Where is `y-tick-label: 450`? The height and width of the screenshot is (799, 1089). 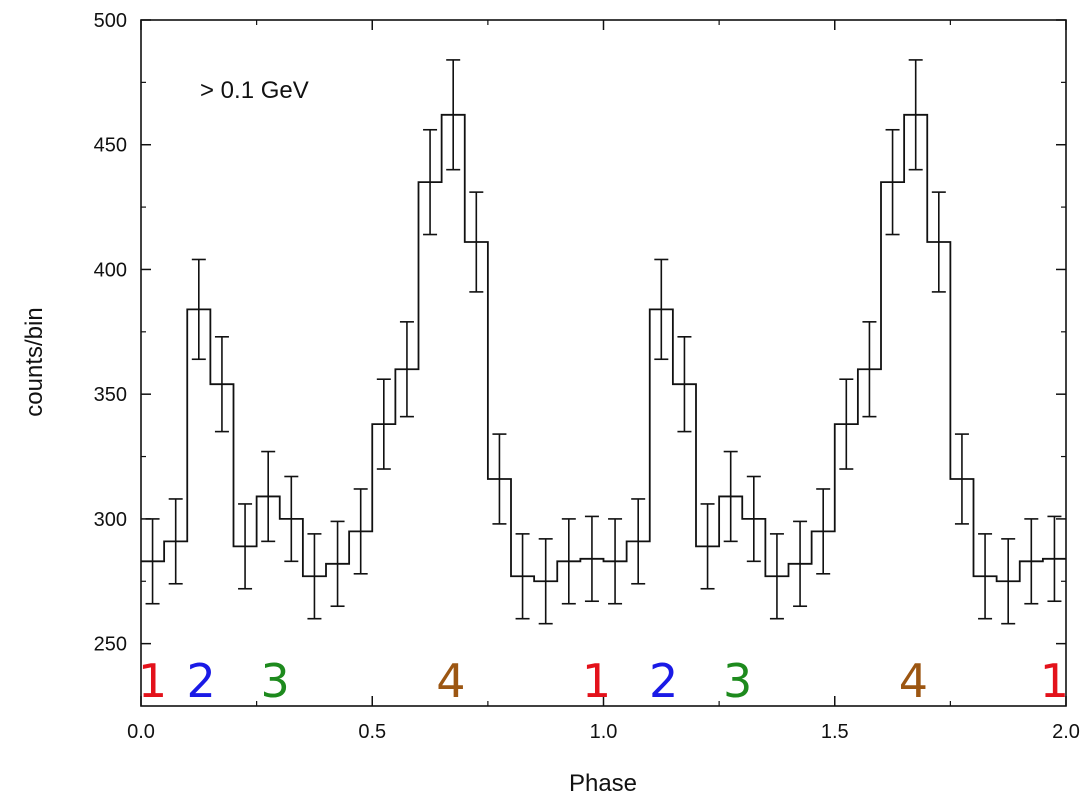
y-tick-label: 450 is located at coordinates (110, 146).